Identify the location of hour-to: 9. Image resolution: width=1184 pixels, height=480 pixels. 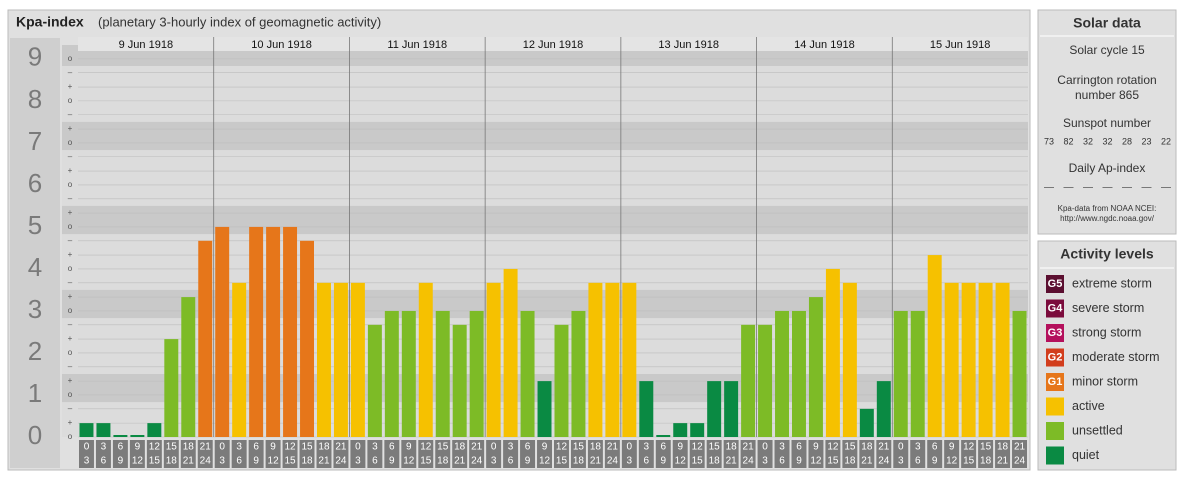
(121, 461).